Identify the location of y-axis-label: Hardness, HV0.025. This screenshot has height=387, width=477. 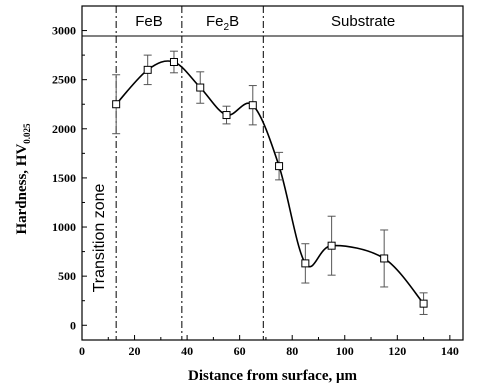
(23, 179).